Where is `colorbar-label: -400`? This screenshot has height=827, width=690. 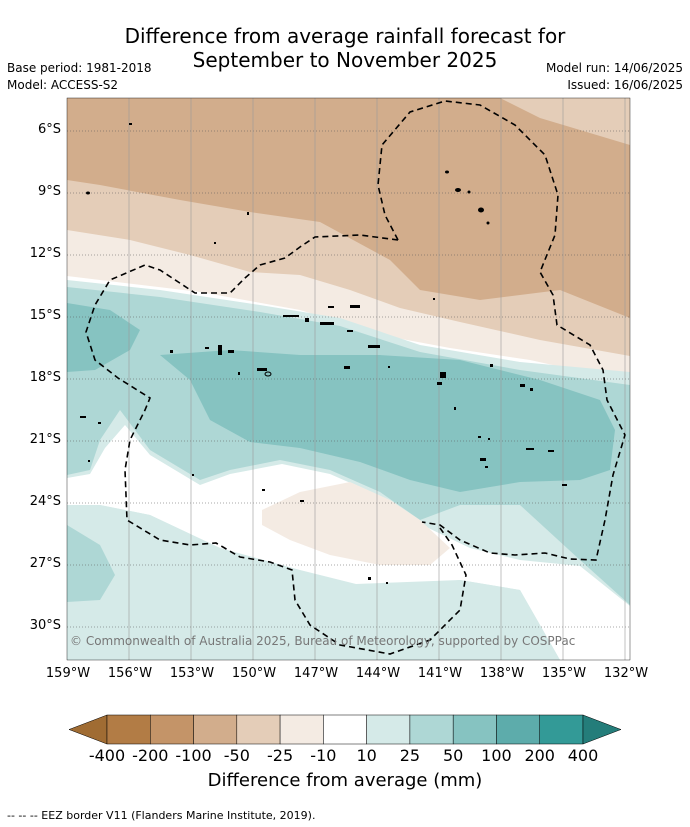
colorbar-label: -400 is located at coordinates (107, 755).